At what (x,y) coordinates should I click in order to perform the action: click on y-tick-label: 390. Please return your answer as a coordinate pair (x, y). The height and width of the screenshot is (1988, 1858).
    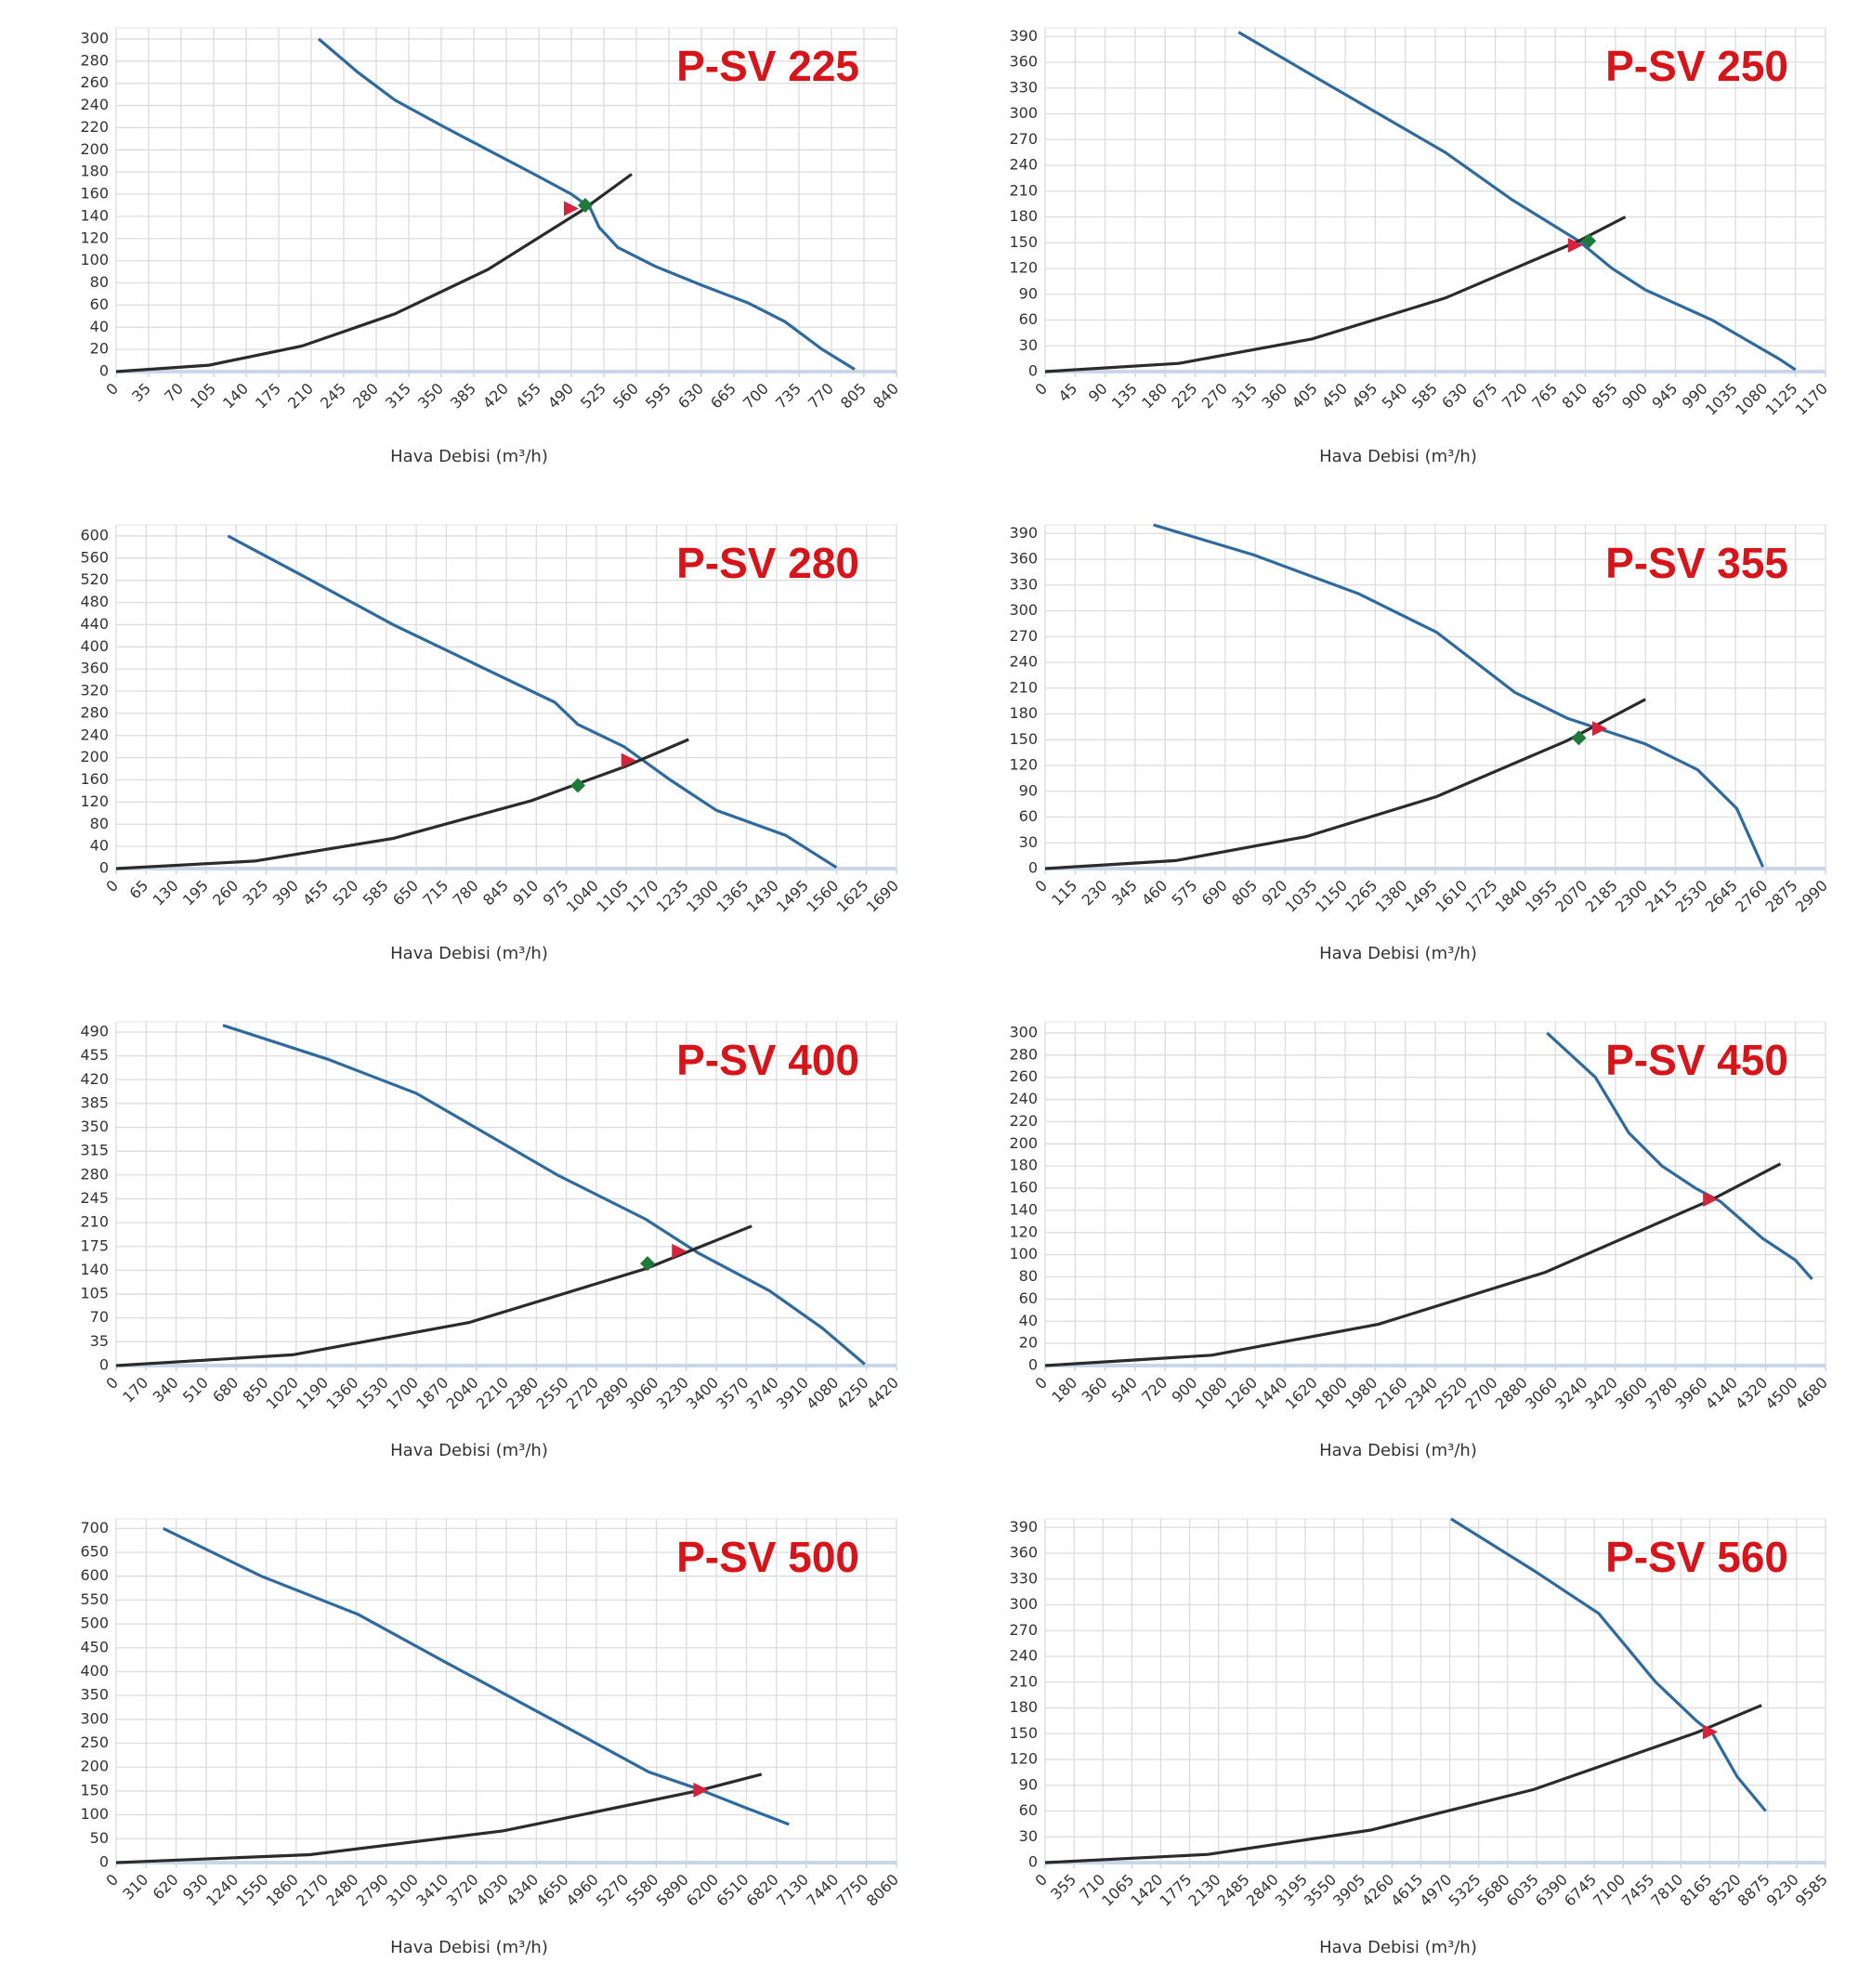
    Looking at the image, I should click on (1023, 1527).